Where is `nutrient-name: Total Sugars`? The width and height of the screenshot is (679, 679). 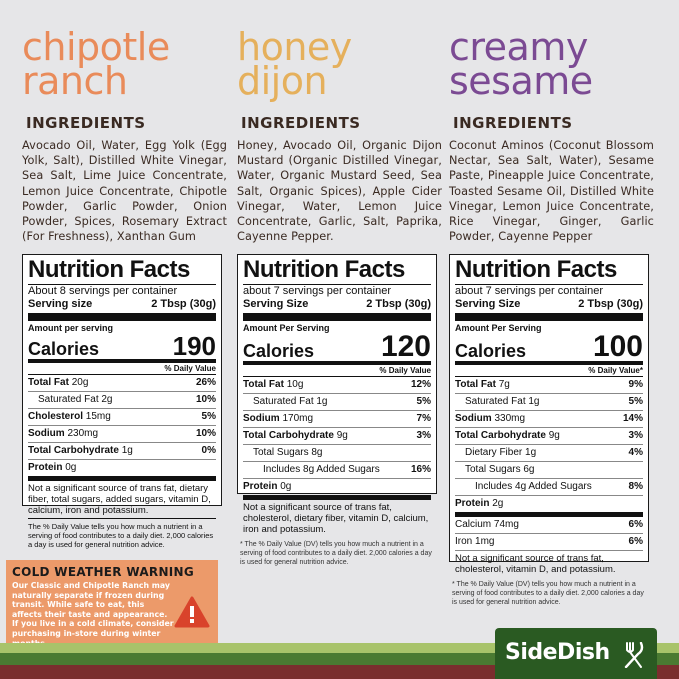 nutrient-name: Total Sugars is located at coordinates (281, 452).